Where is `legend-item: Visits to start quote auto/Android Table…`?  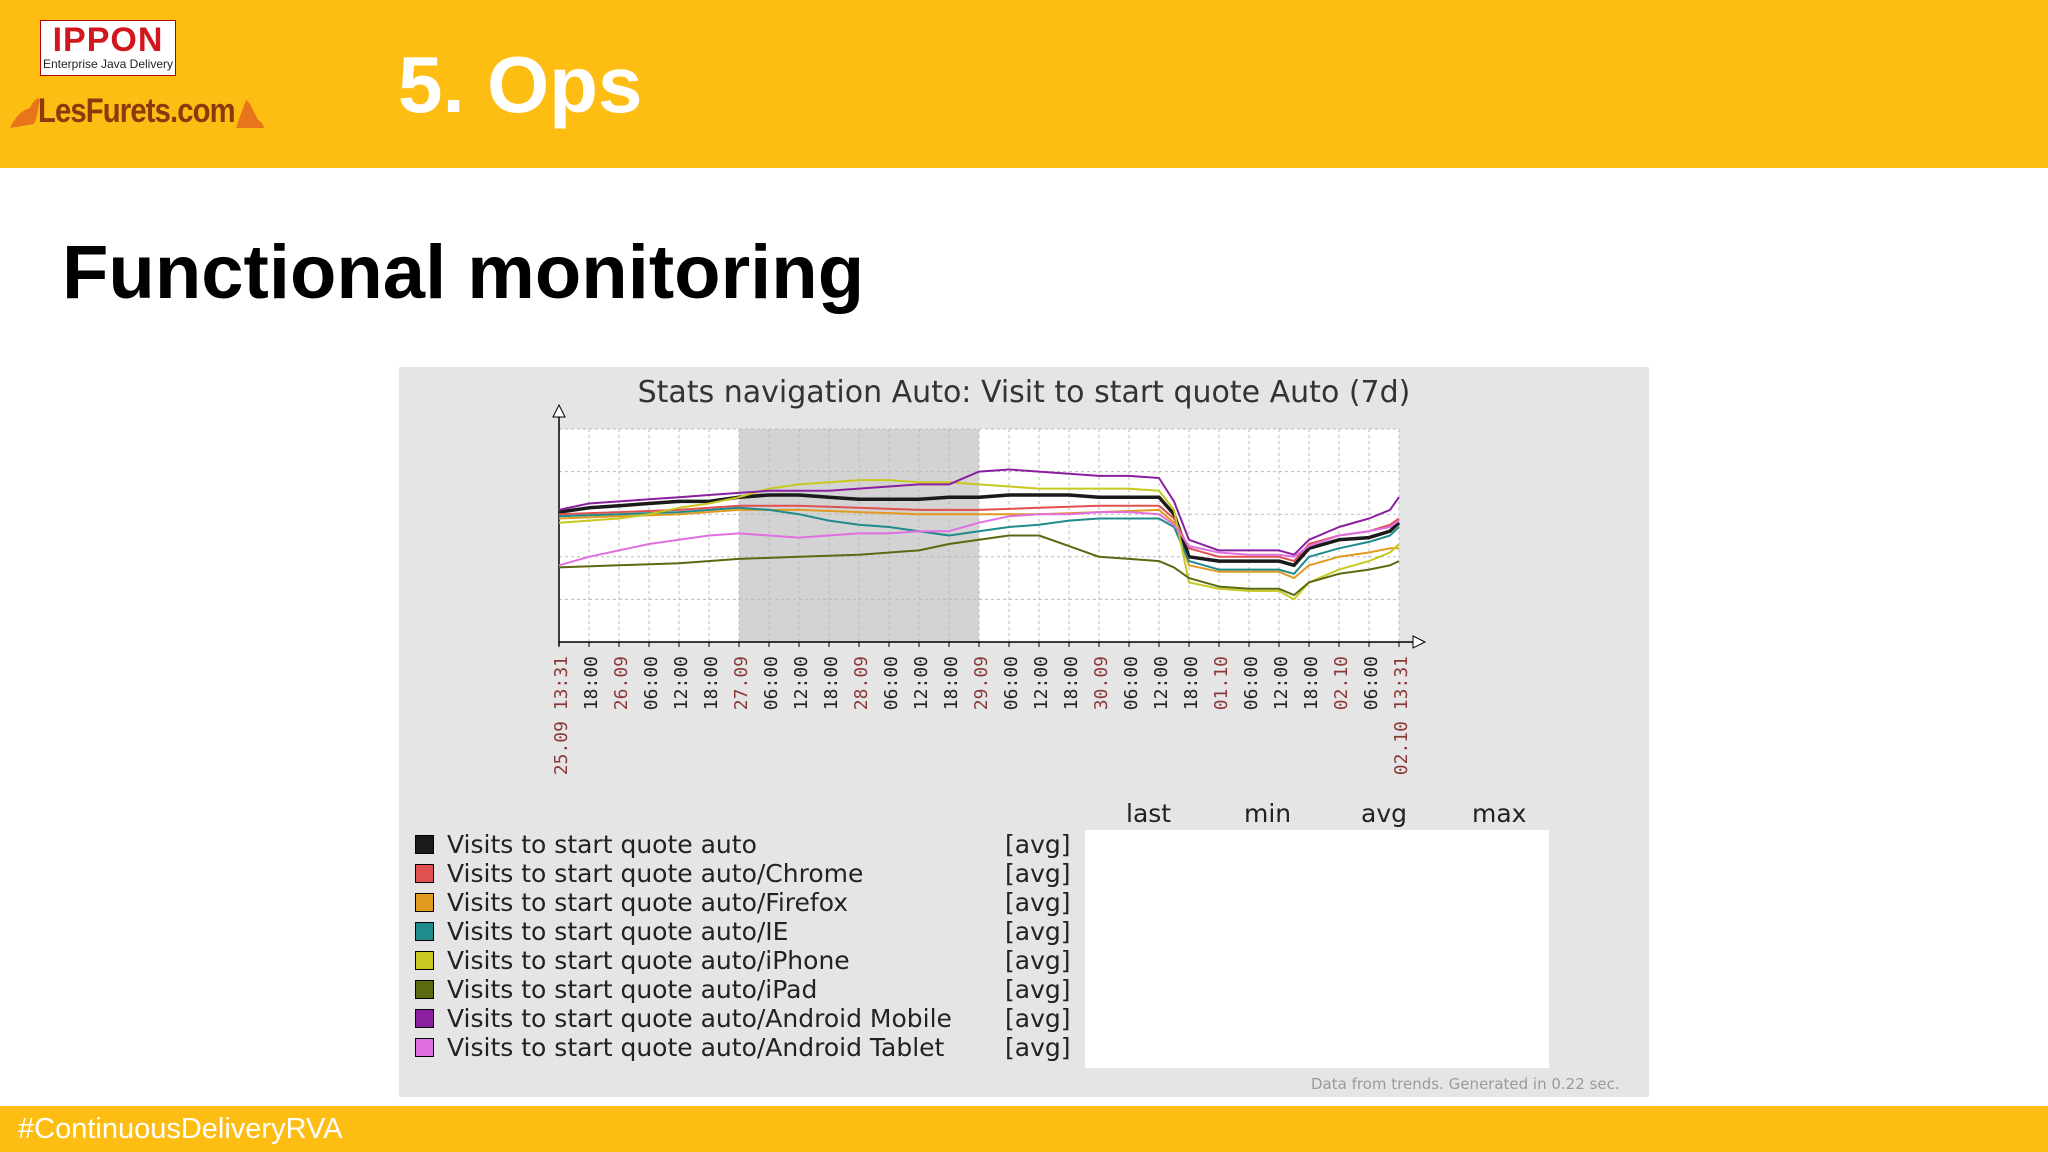 legend-item: Visits to start quote auto/Android Table… is located at coordinates (745, 1047).